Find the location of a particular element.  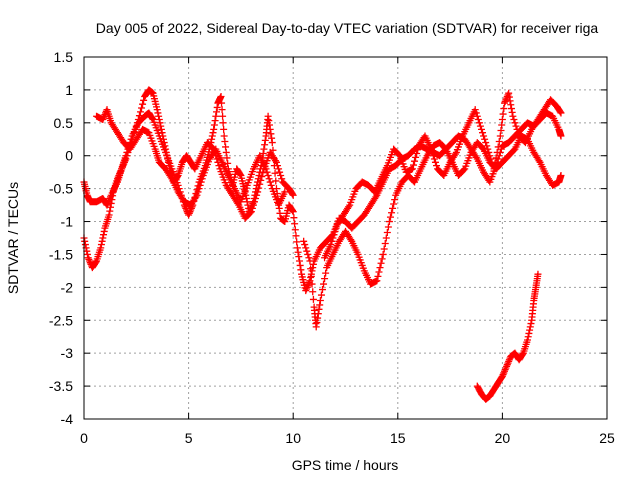

x-tick-label: 20 is located at coordinates (503, 438).